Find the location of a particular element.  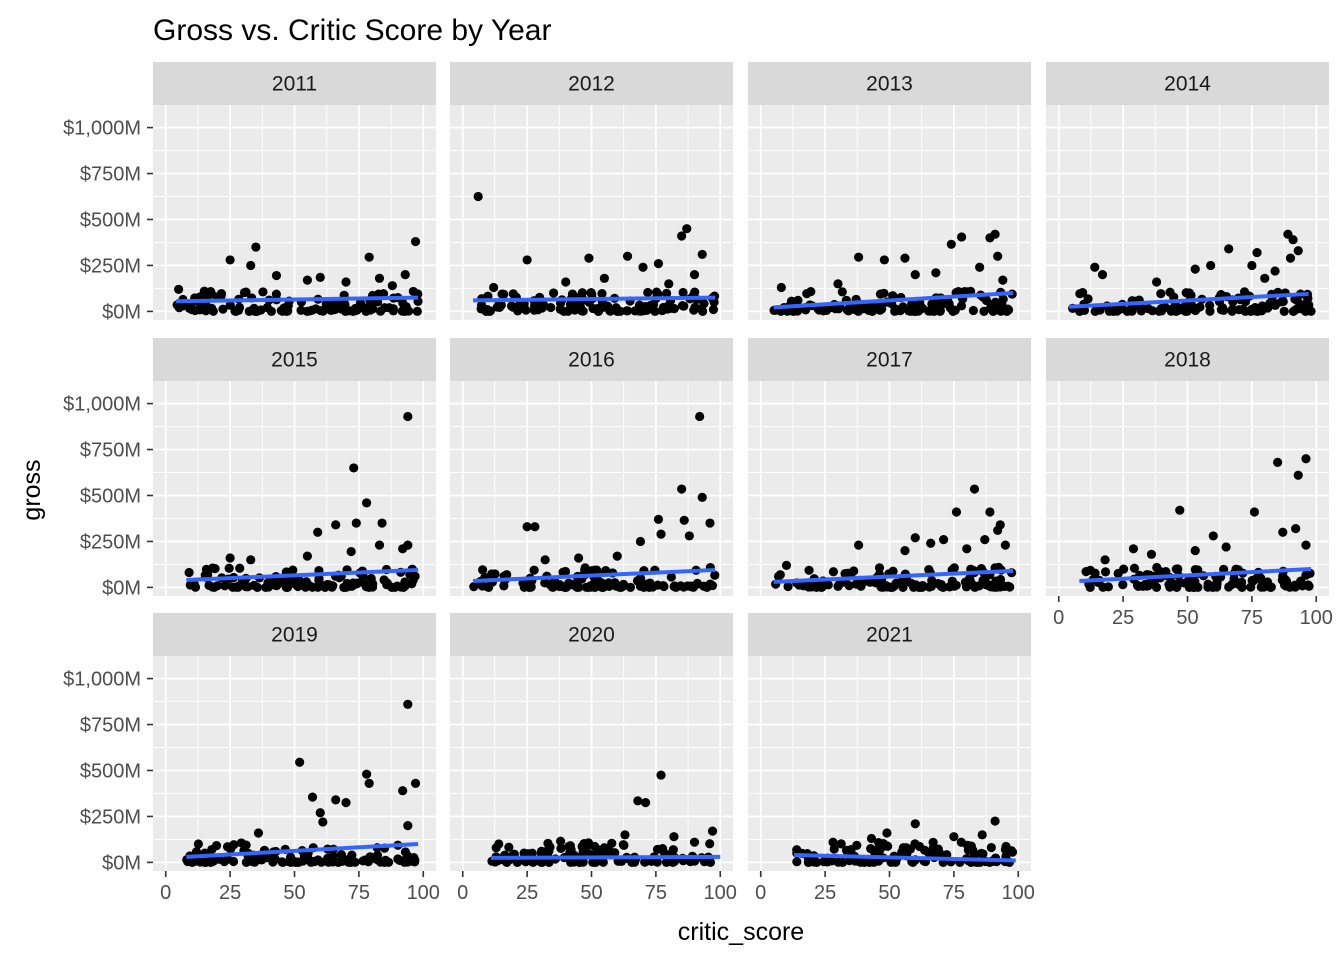

y-tick-label: $500M is located at coordinates (110, 220).